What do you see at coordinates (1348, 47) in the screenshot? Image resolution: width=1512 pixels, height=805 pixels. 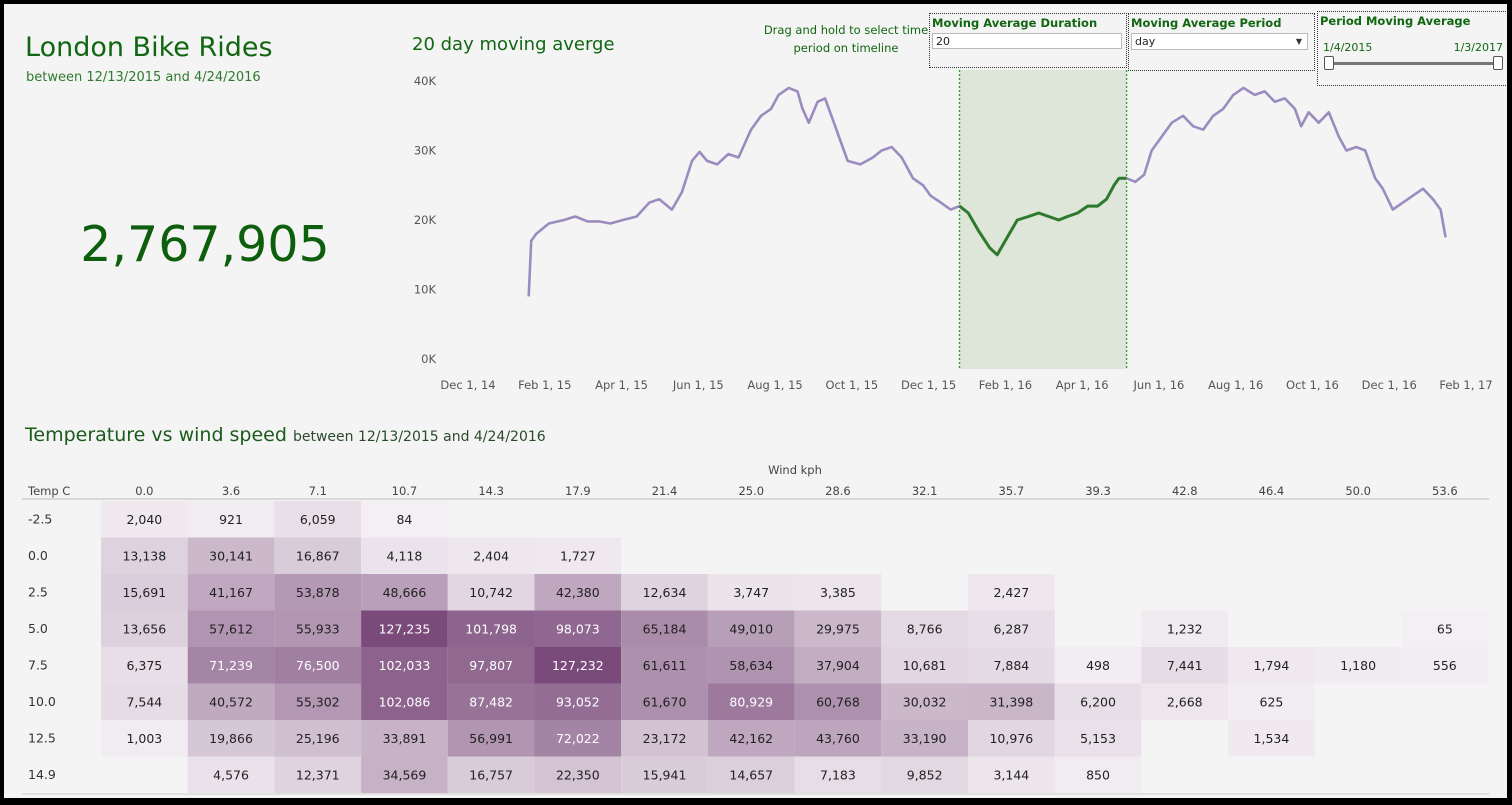 I see `slider-start-date: 1/4/2015` at bounding box center [1348, 47].